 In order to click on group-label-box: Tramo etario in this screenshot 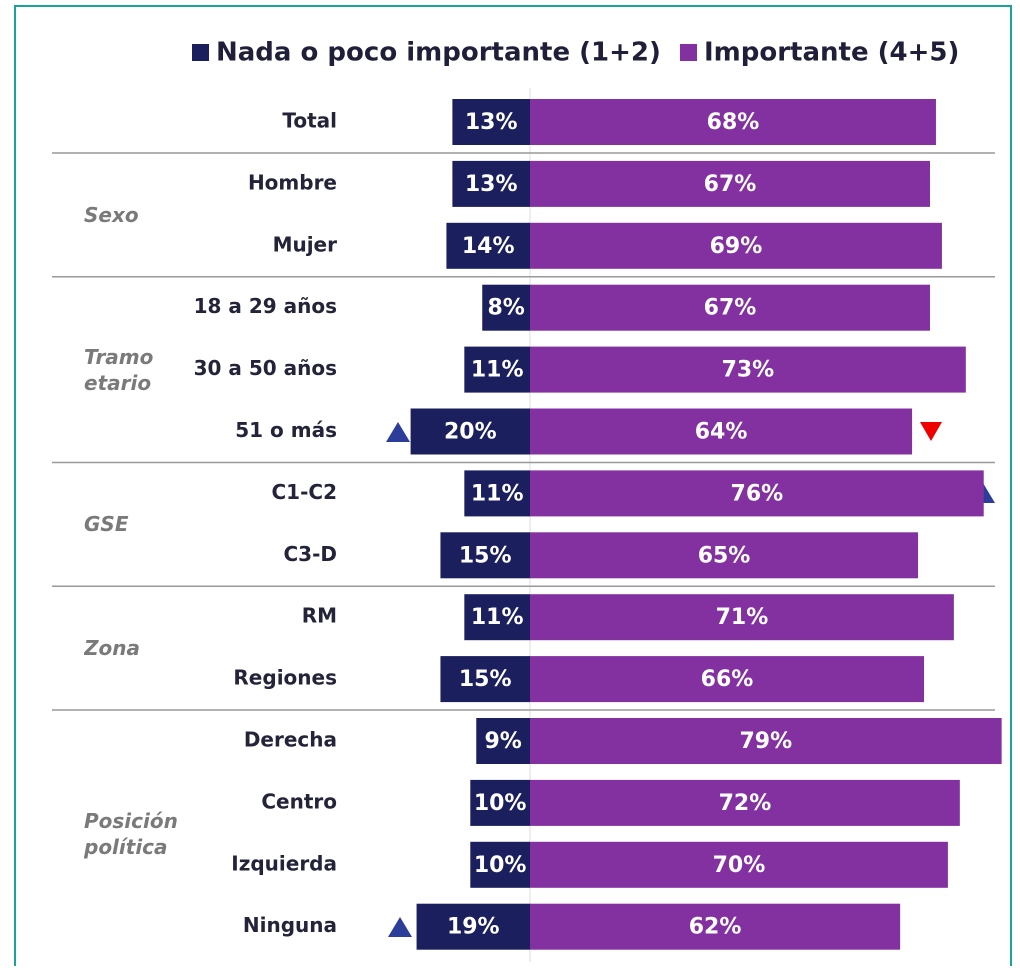, I will do `click(119, 369)`.